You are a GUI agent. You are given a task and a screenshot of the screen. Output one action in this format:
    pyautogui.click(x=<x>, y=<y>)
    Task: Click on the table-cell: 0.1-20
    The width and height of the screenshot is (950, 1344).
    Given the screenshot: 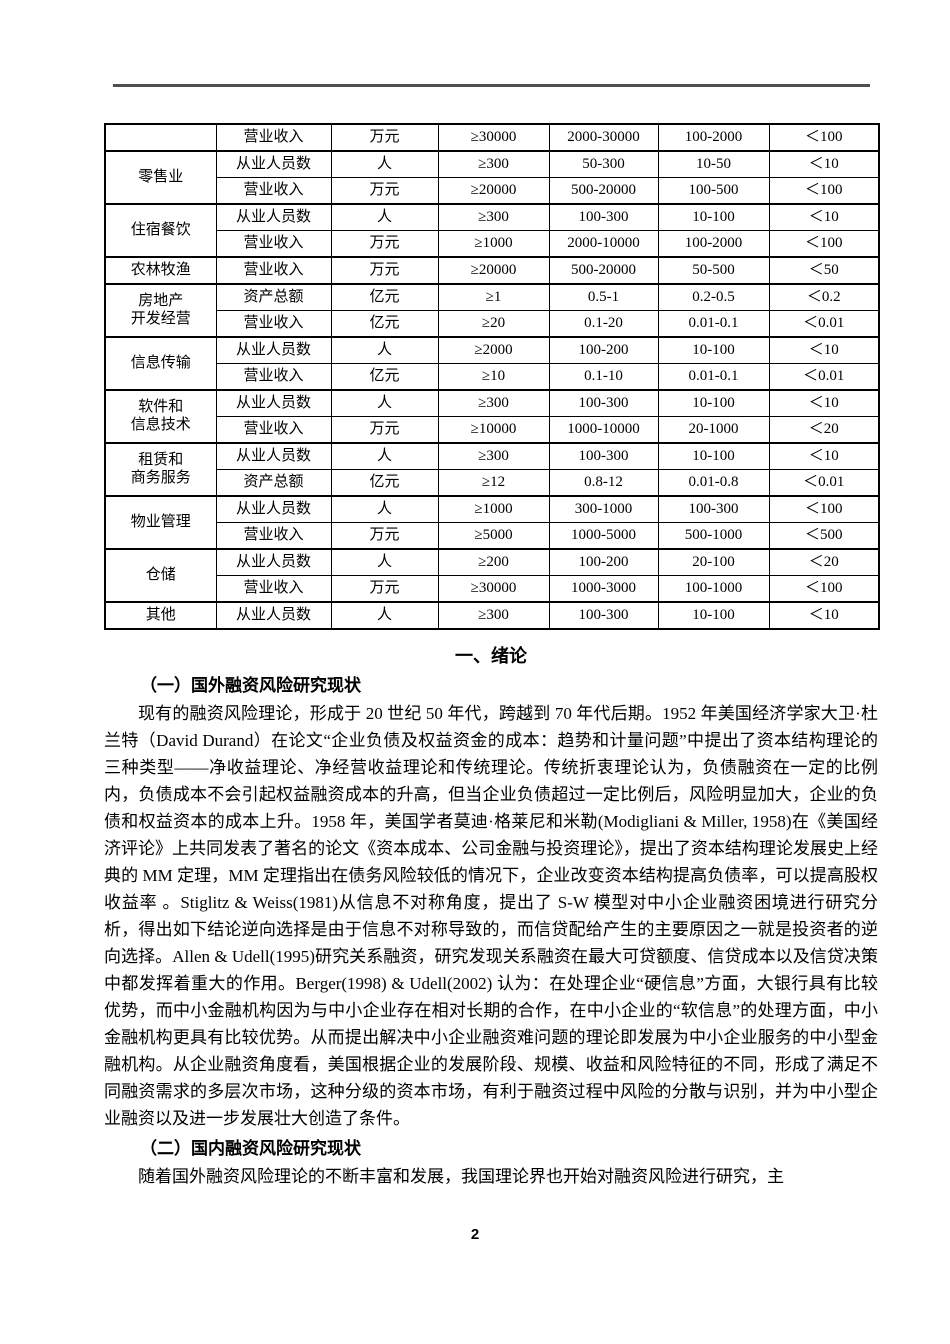 What is the action you would take?
    pyautogui.click(x=603, y=324)
    